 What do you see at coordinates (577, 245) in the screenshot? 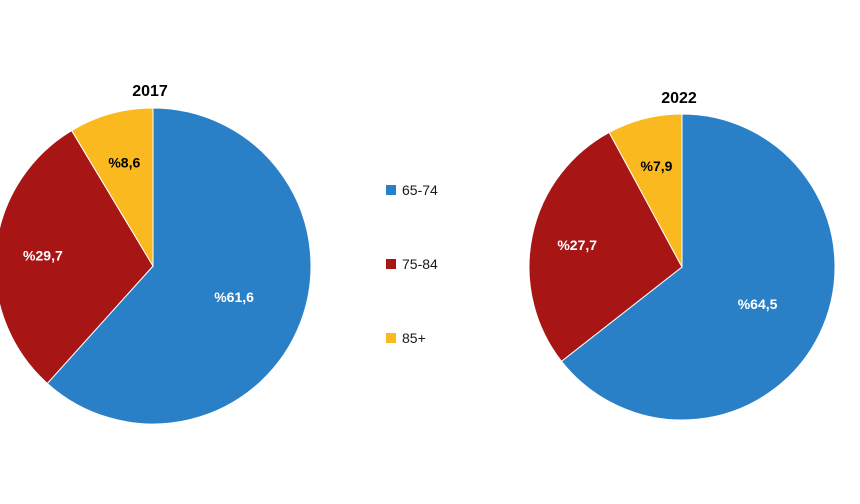
I see `slice-label-75-84: %27,7` at bounding box center [577, 245].